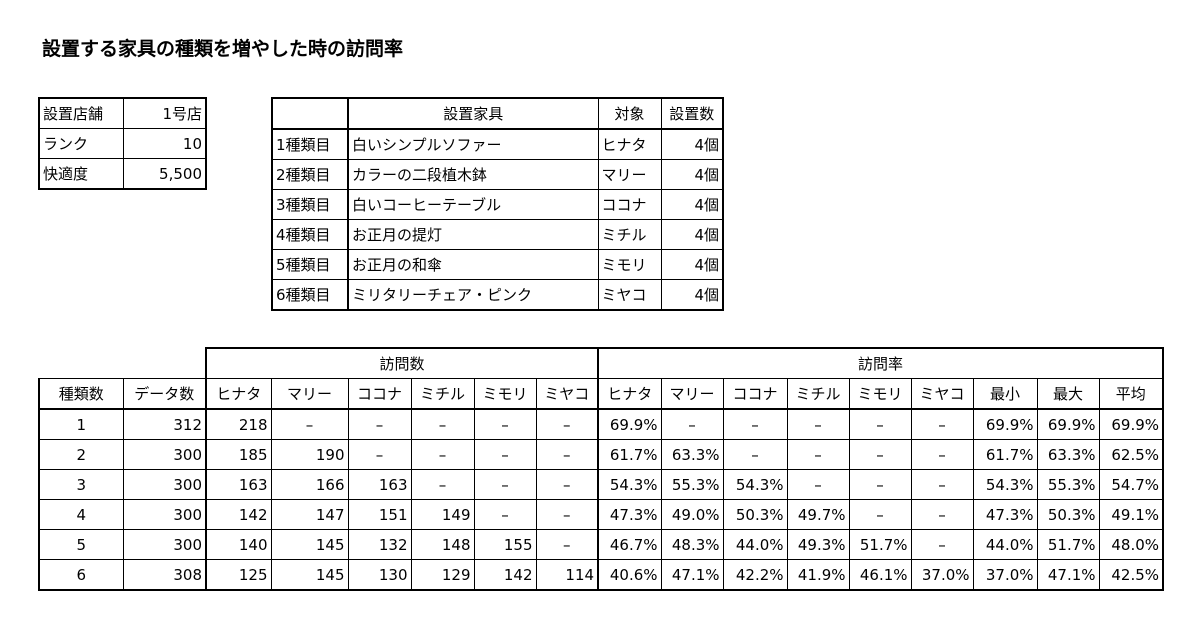  Describe the element at coordinates (81, 113) in the screenshot. I see `store-label: 設置店舗` at that location.